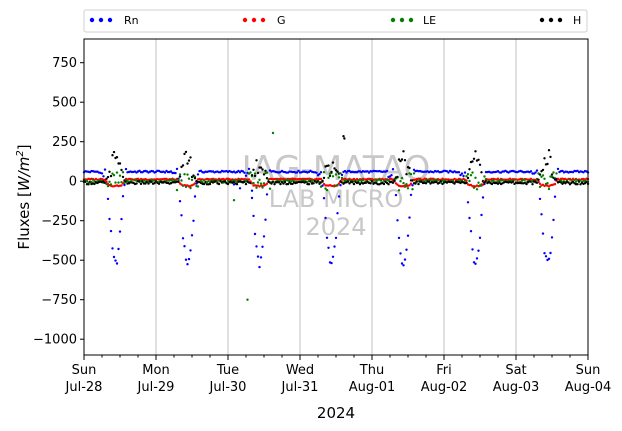 The height and width of the screenshot is (431, 622). Describe the element at coordinates (429, 20) in the screenshot. I see `legend-label-le: LE` at that location.